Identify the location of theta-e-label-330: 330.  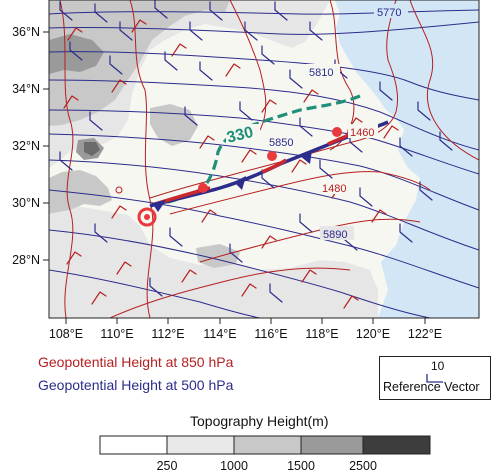
(240, 135).